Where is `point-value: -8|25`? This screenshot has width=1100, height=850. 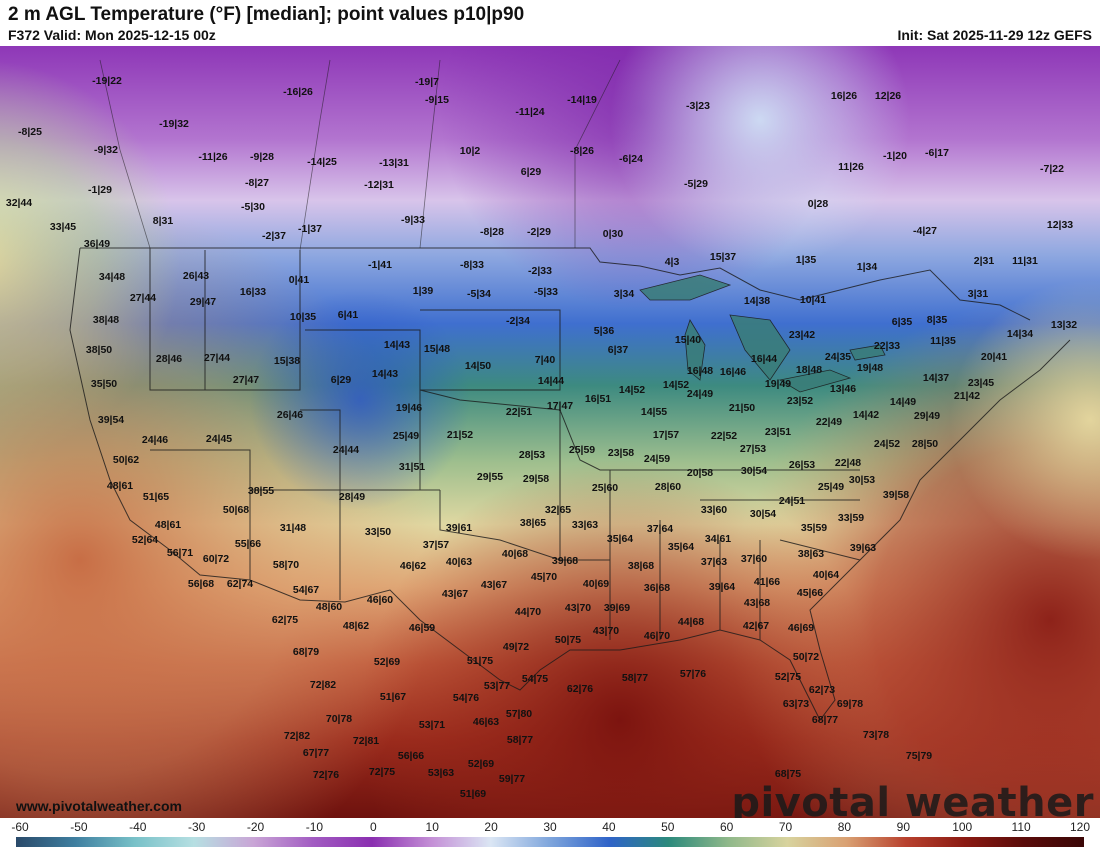
point-value: -8|25 is located at coordinates (30, 131).